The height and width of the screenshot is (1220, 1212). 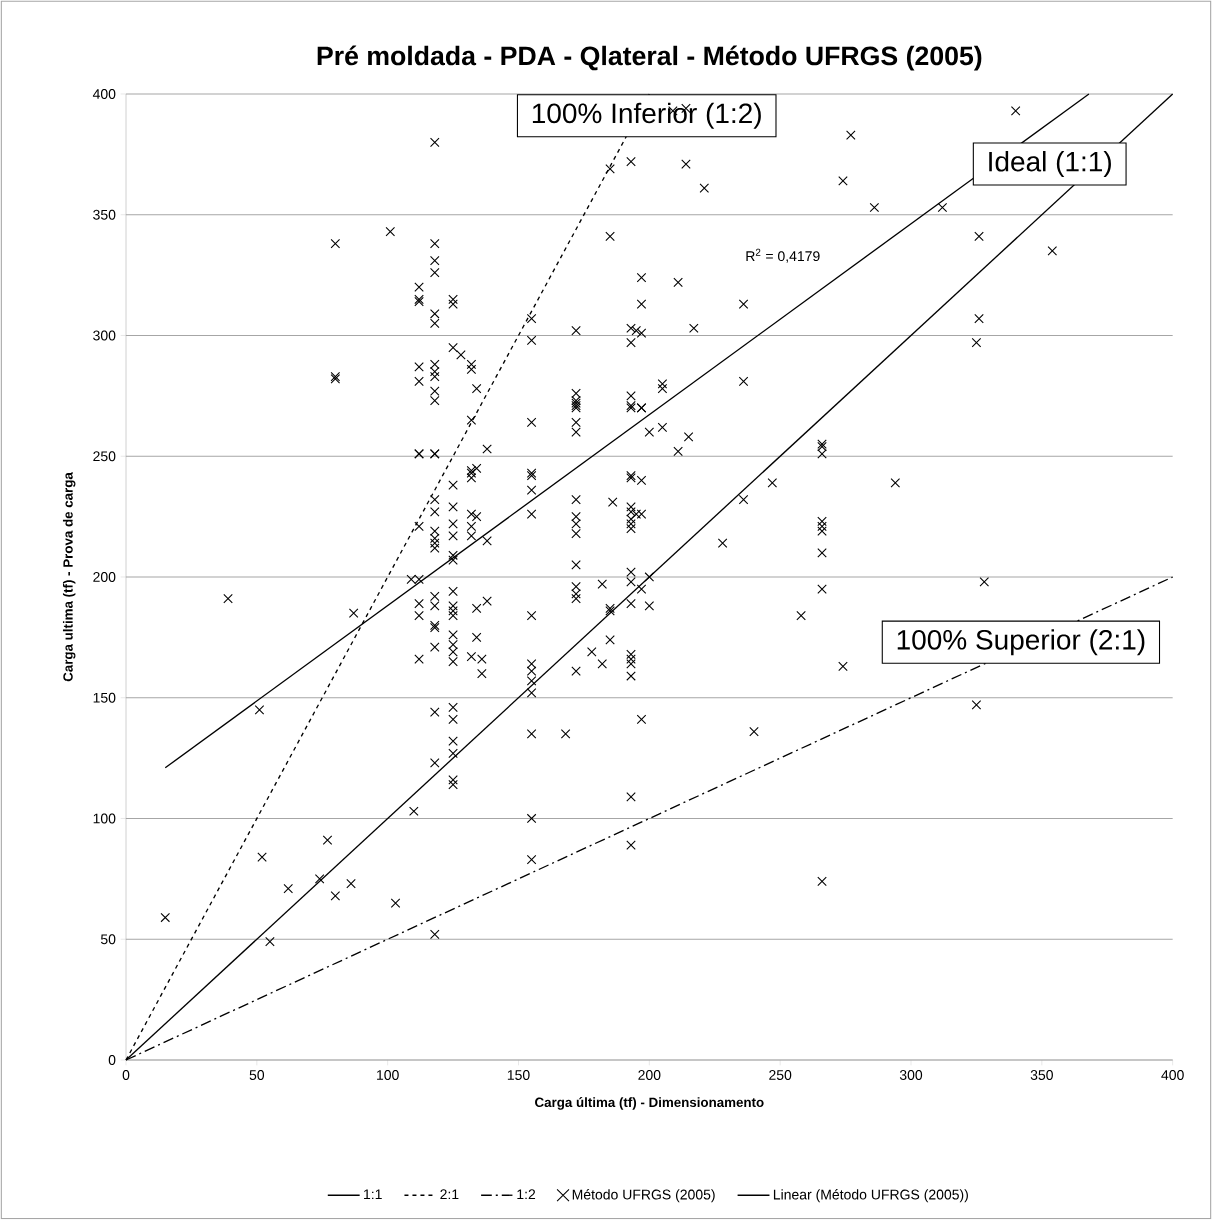 What do you see at coordinates (649, 1103) in the screenshot?
I see `x-axis-title: Carga última (tf) - Dimensionamento` at bounding box center [649, 1103].